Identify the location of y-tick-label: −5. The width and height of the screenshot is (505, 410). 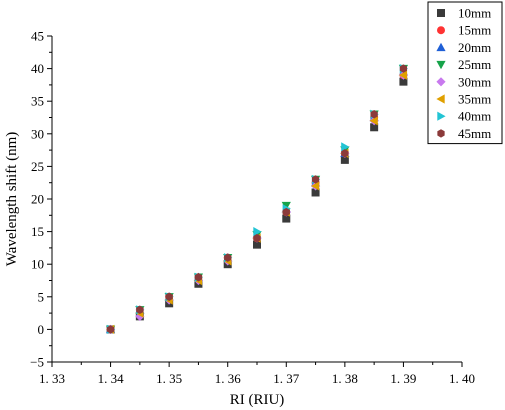
(37, 362).